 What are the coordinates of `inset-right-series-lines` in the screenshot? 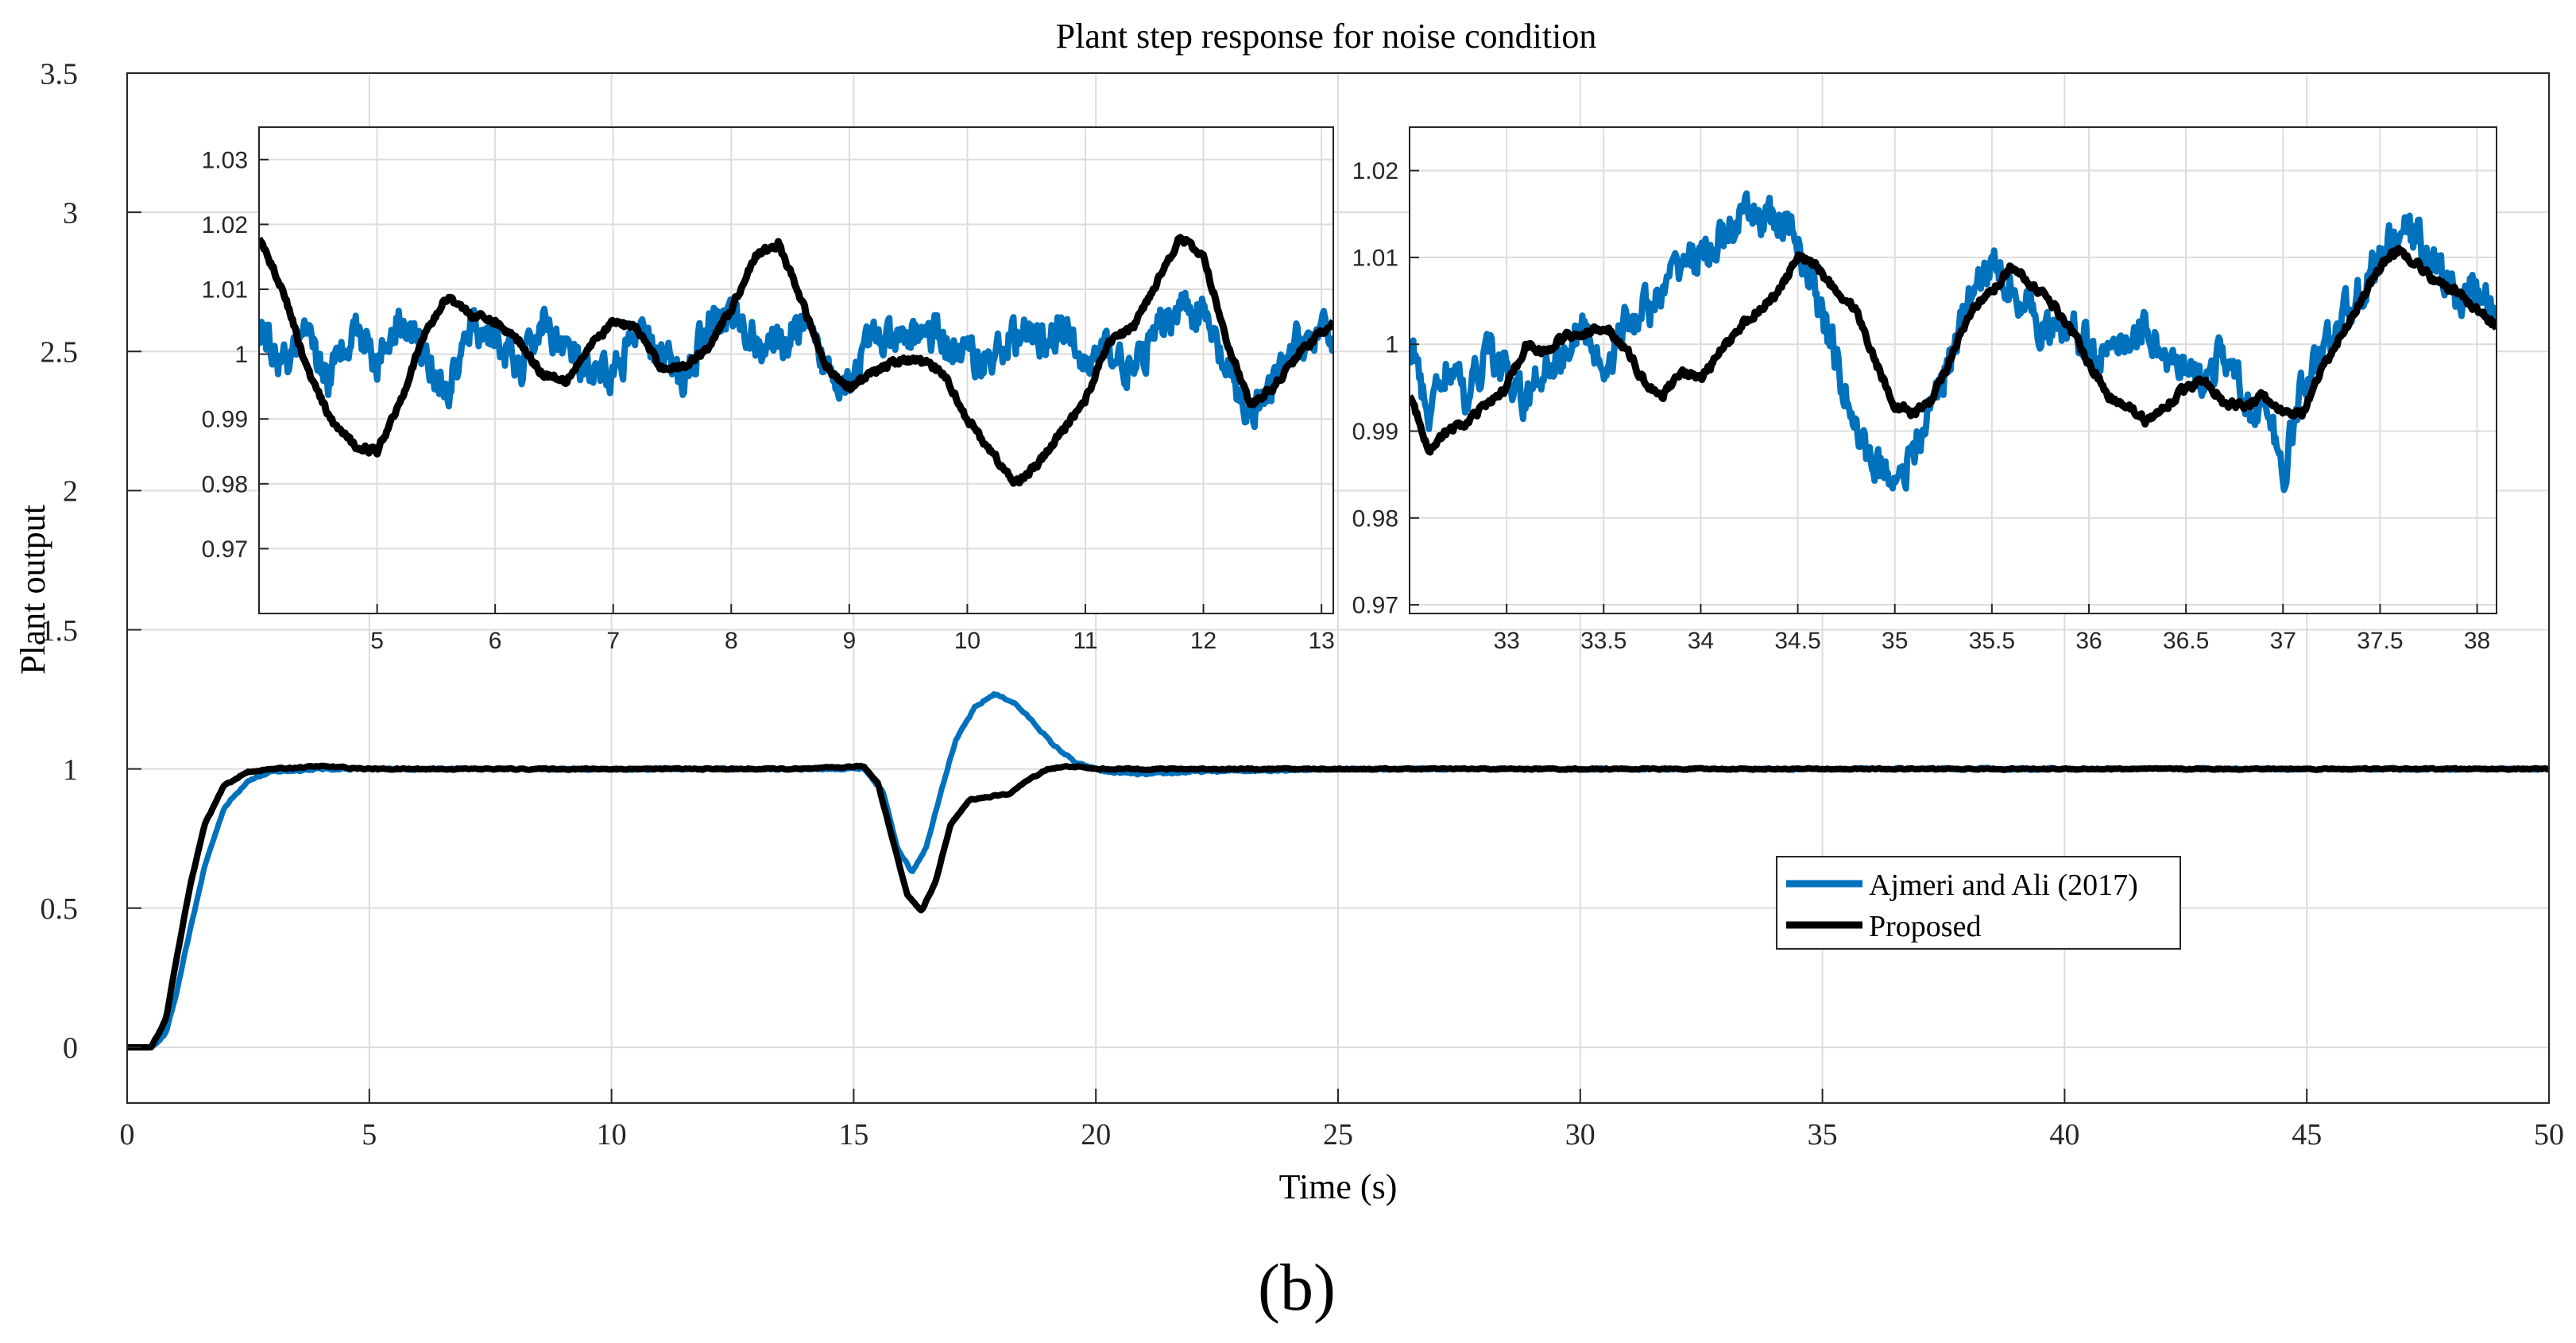 It's located at (1953, 341).